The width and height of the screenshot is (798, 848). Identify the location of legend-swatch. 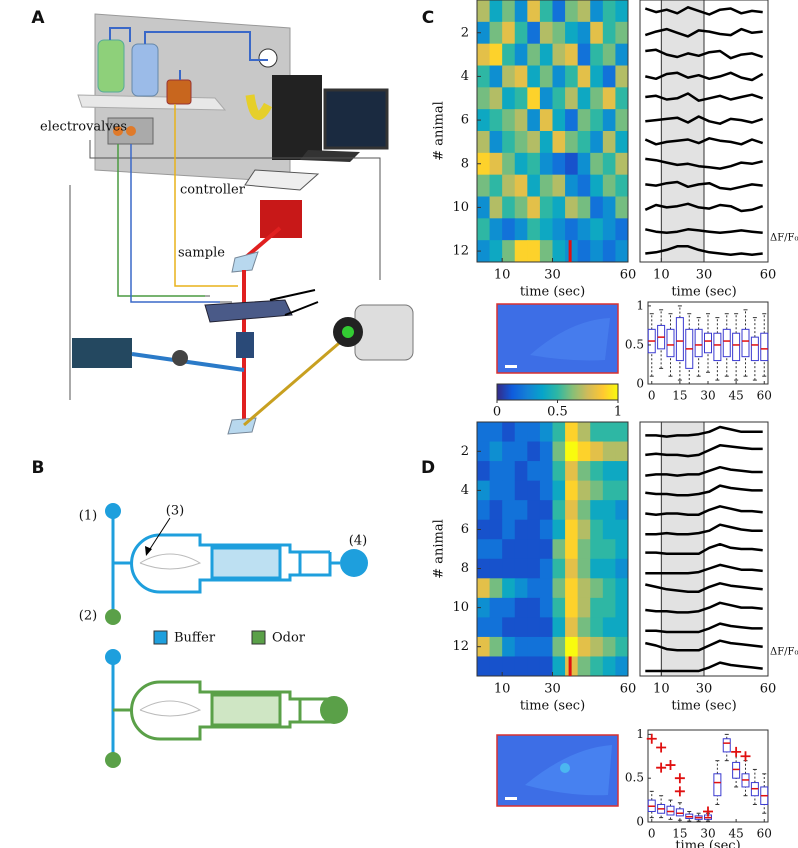
(160, 637).